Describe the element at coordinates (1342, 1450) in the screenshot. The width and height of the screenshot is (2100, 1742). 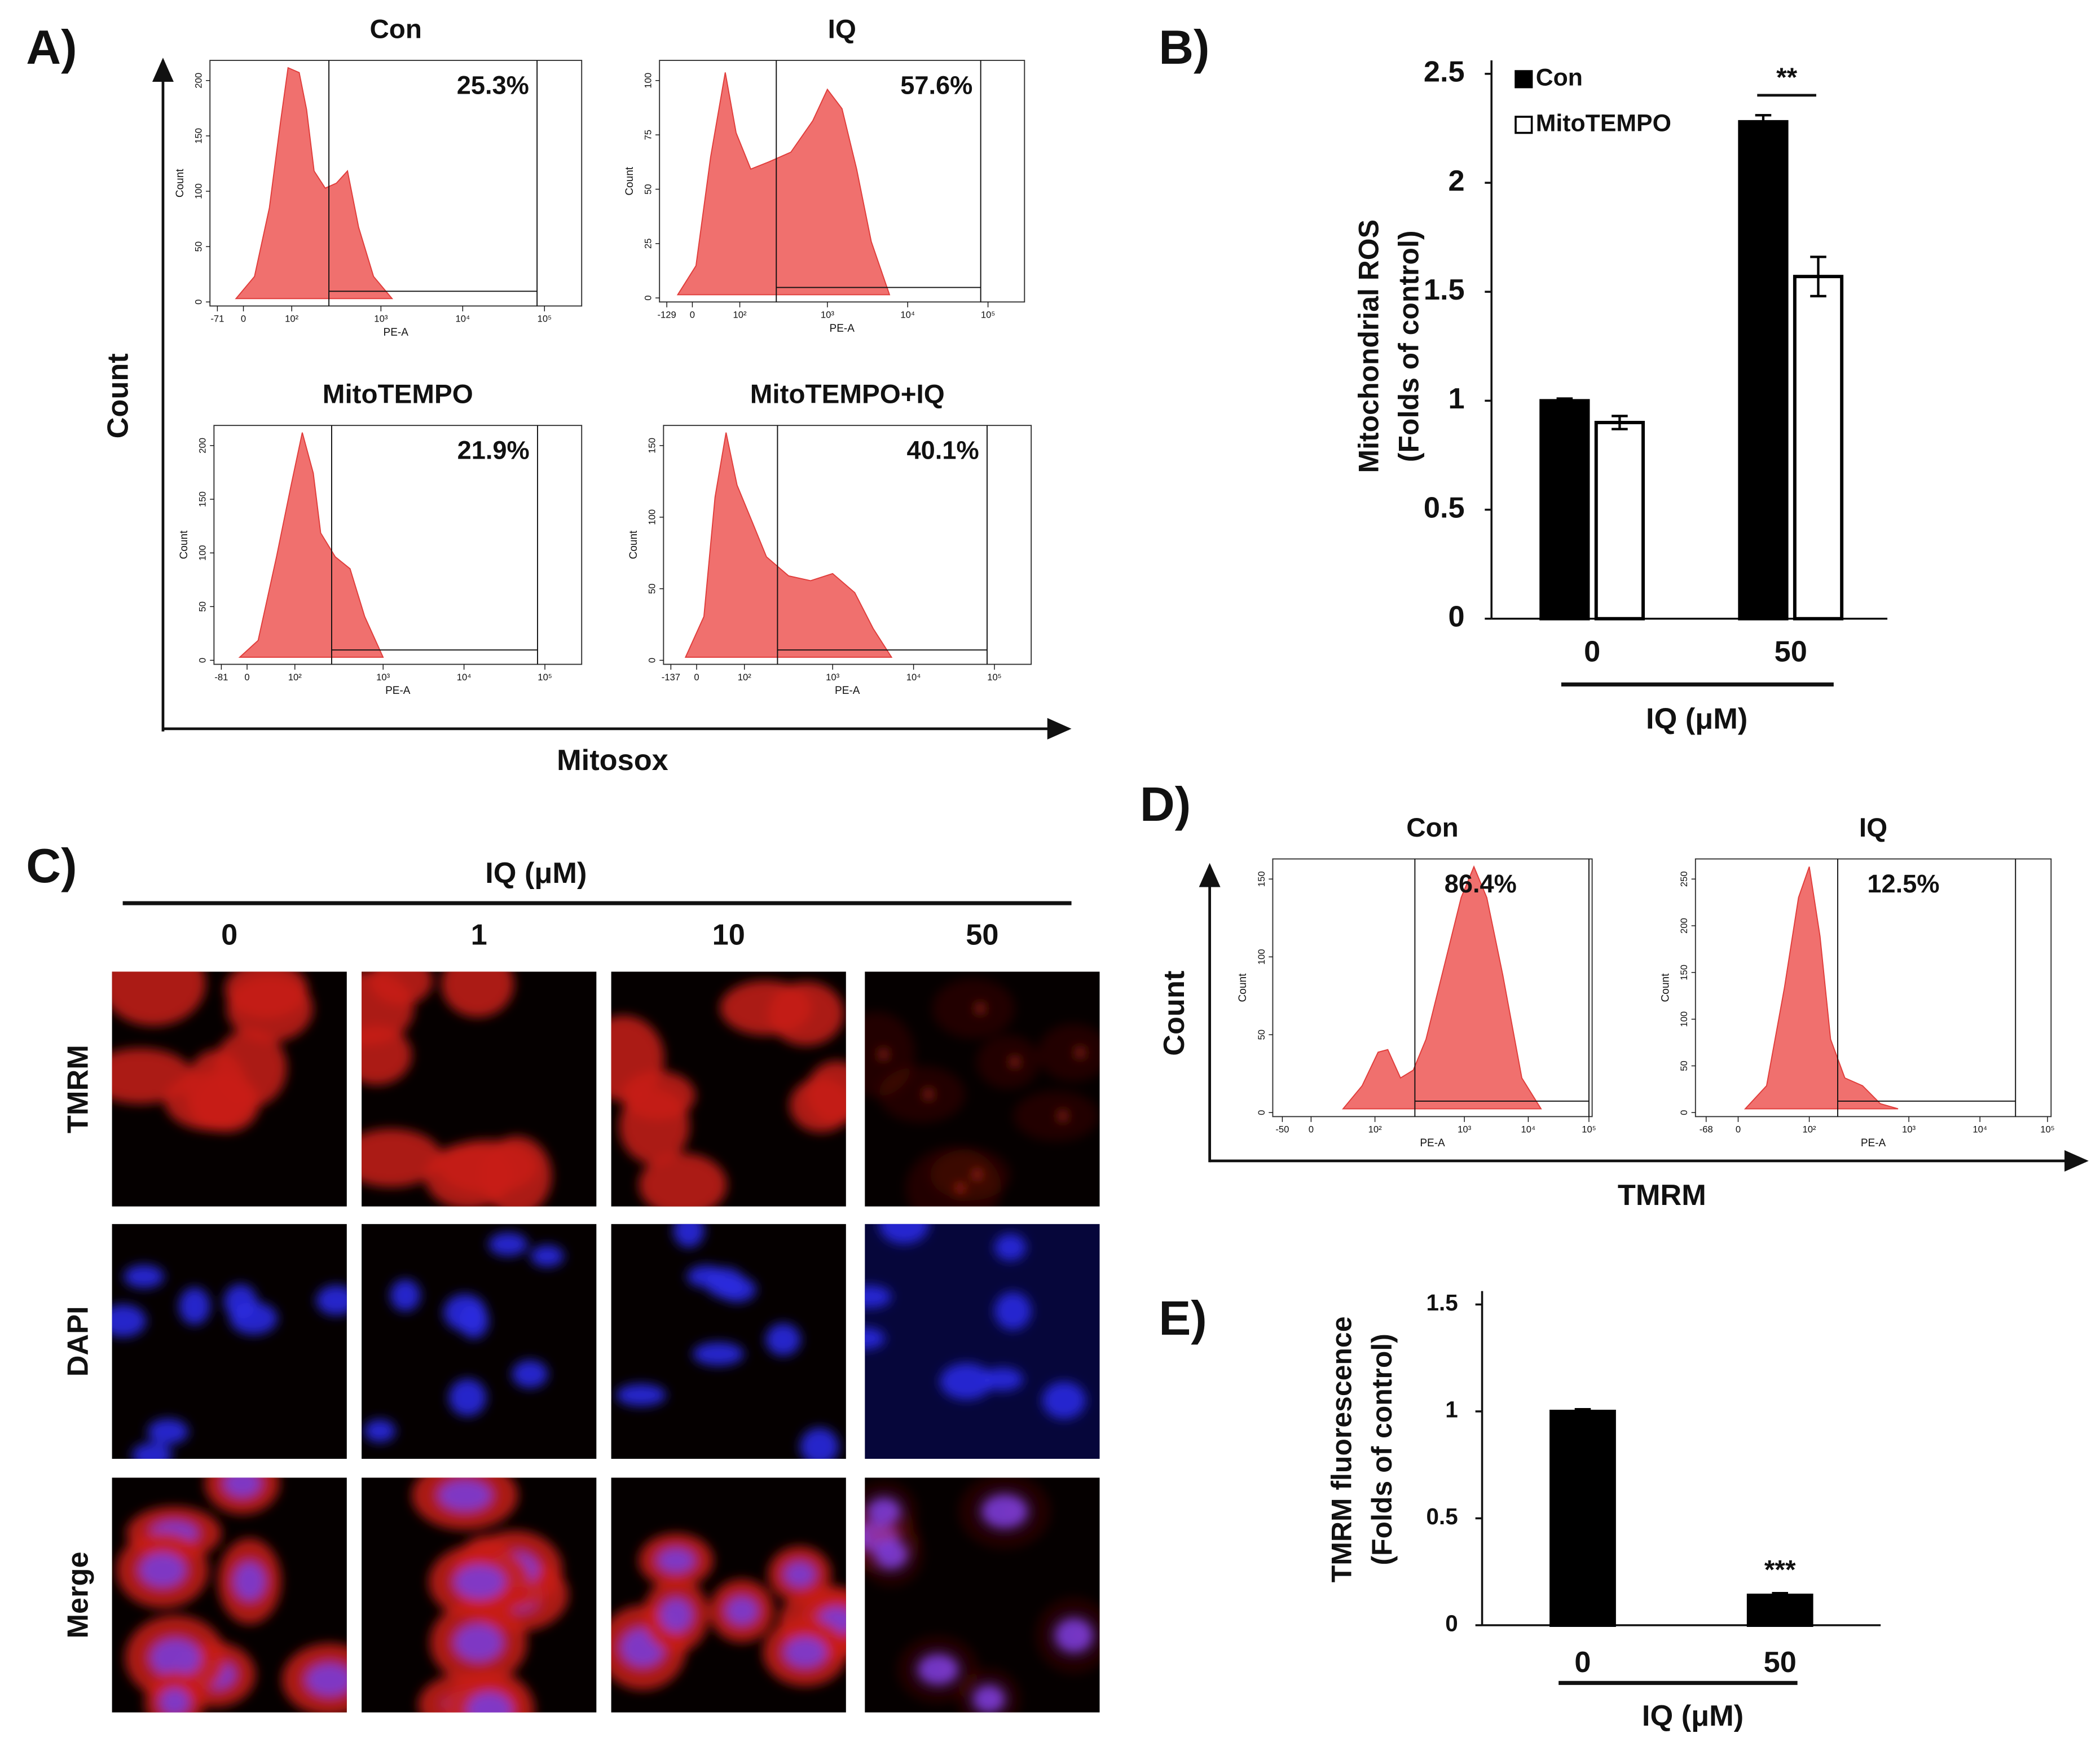
I see `y-axis-title: TMRM fluorescence` at that location.